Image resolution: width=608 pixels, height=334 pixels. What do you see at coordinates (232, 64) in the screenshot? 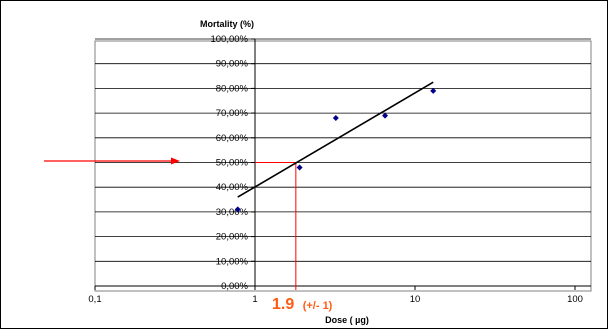
I see `y-tick-label: 90,00%` at bounding box center [232, 64].